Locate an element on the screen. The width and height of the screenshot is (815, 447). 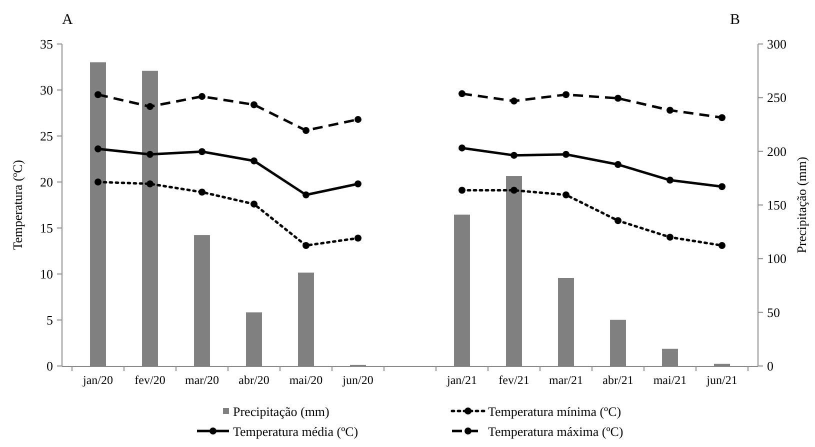
y-tick-label: 15 is located at coordinates (46, 228).